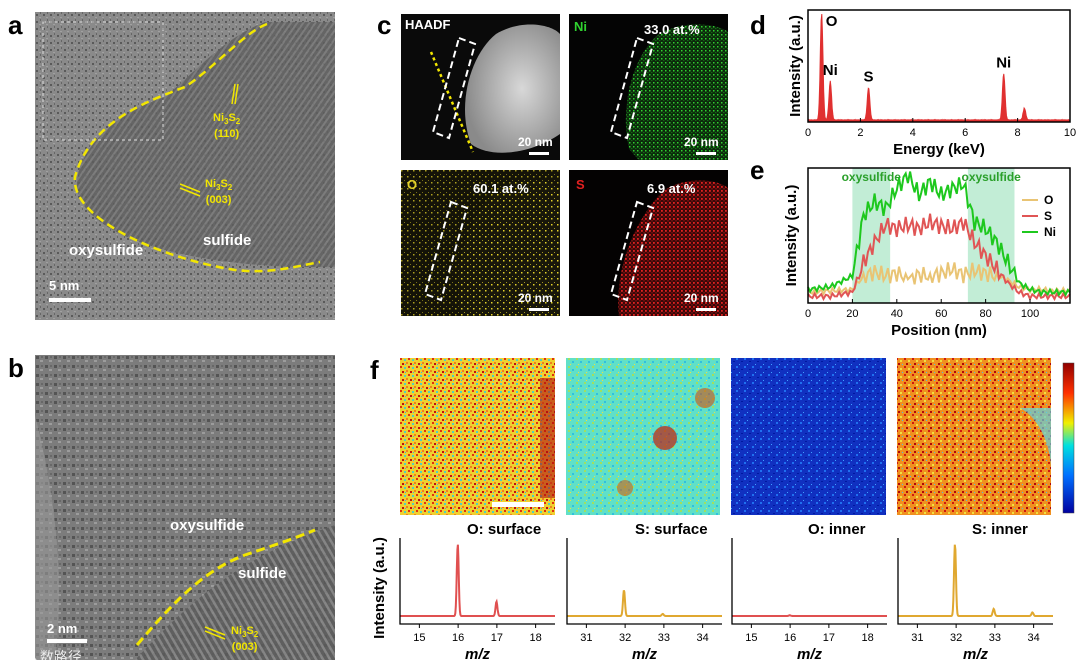 The height and width of the screenshot is (672, 1080). I want to click on sulfide-label-a: sulfide, so click(227, 240).